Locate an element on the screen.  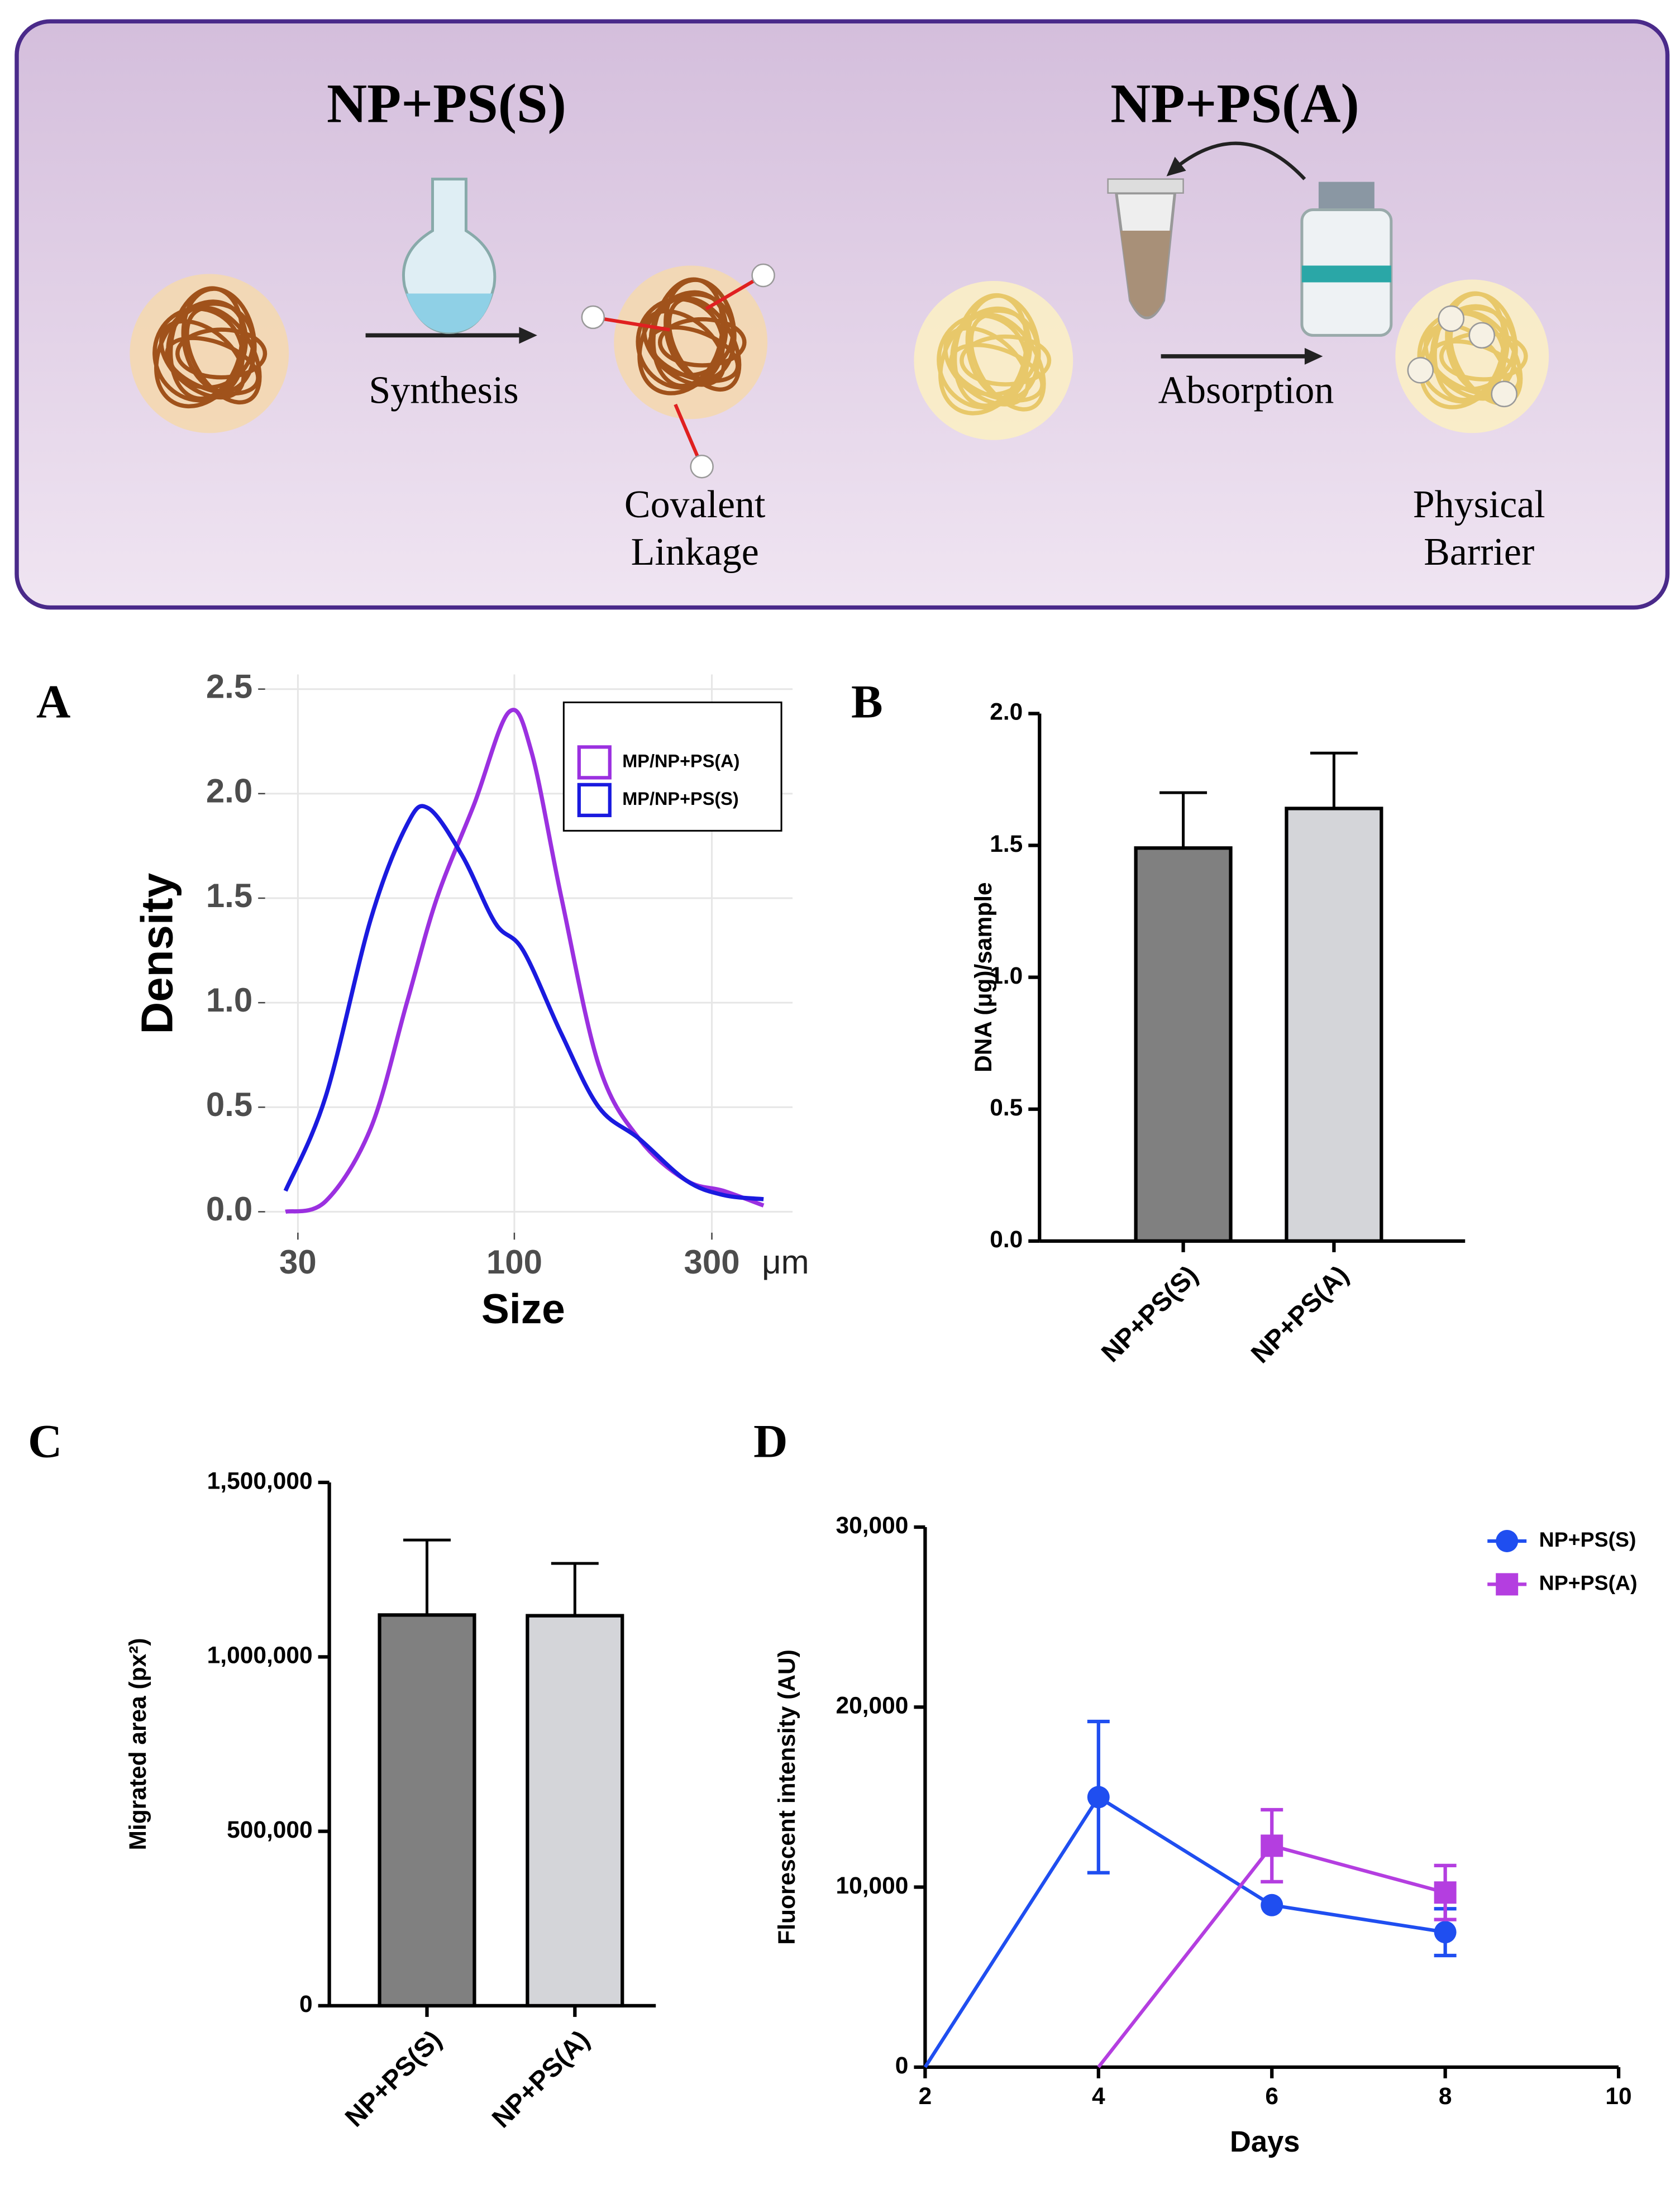
x-axis-title: Days is located at coordinates (1265, 2142).